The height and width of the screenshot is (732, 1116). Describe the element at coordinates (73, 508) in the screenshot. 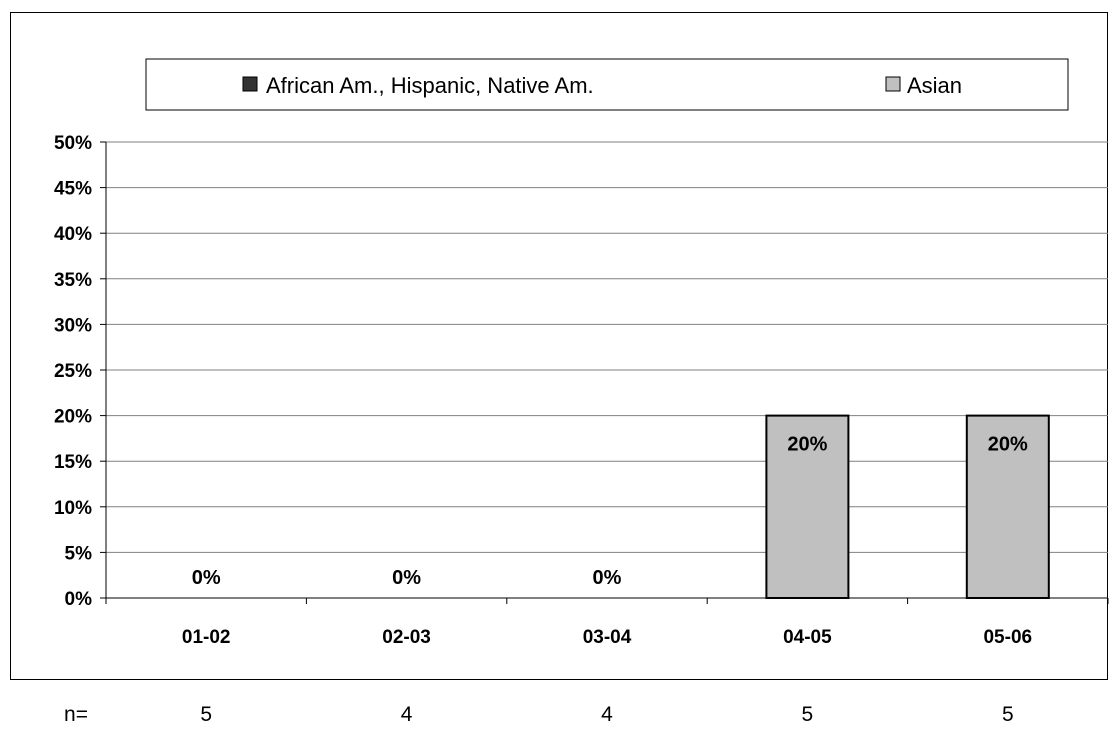

I see `y-tick-label: 10%` at that location.